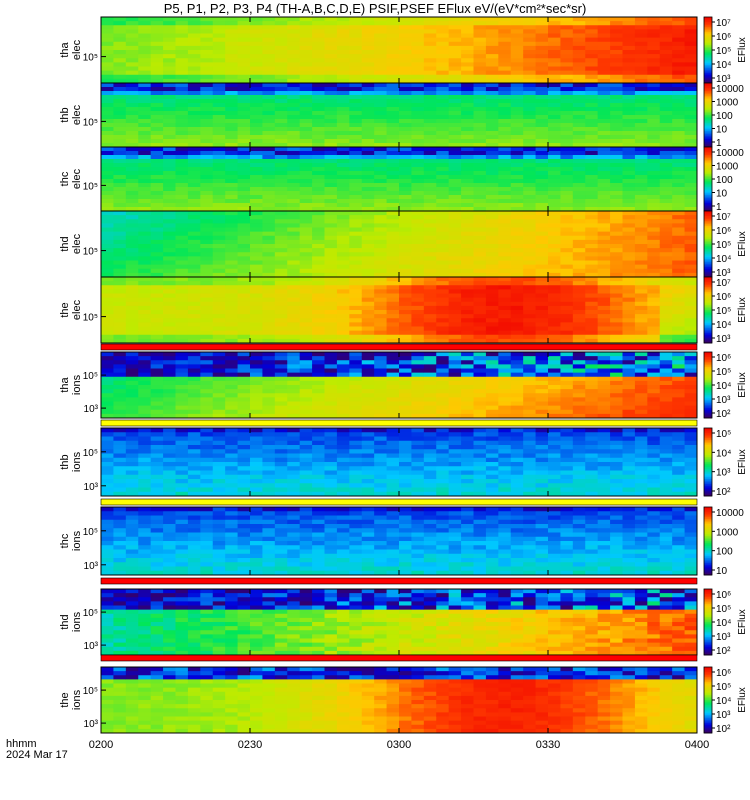  Describe the element at coordinates (399, 347) in the screenshot. I see `mode-strip` at that location.